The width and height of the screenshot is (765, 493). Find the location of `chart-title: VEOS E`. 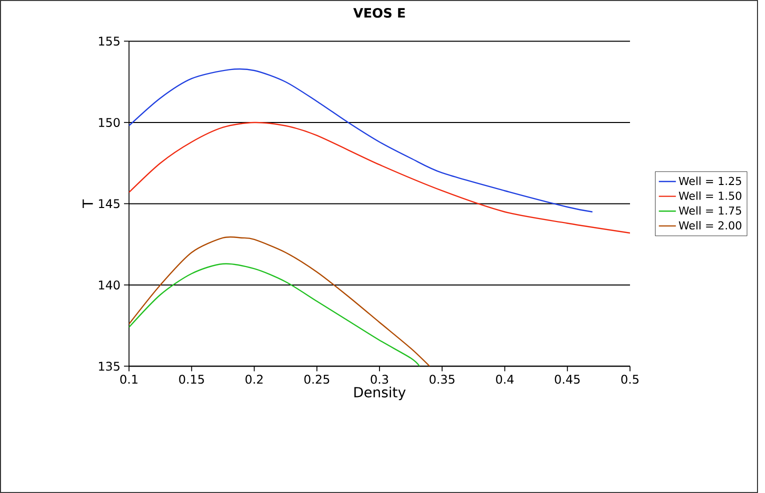

chart-title: VEOS E is located at coordinates (379, 13).